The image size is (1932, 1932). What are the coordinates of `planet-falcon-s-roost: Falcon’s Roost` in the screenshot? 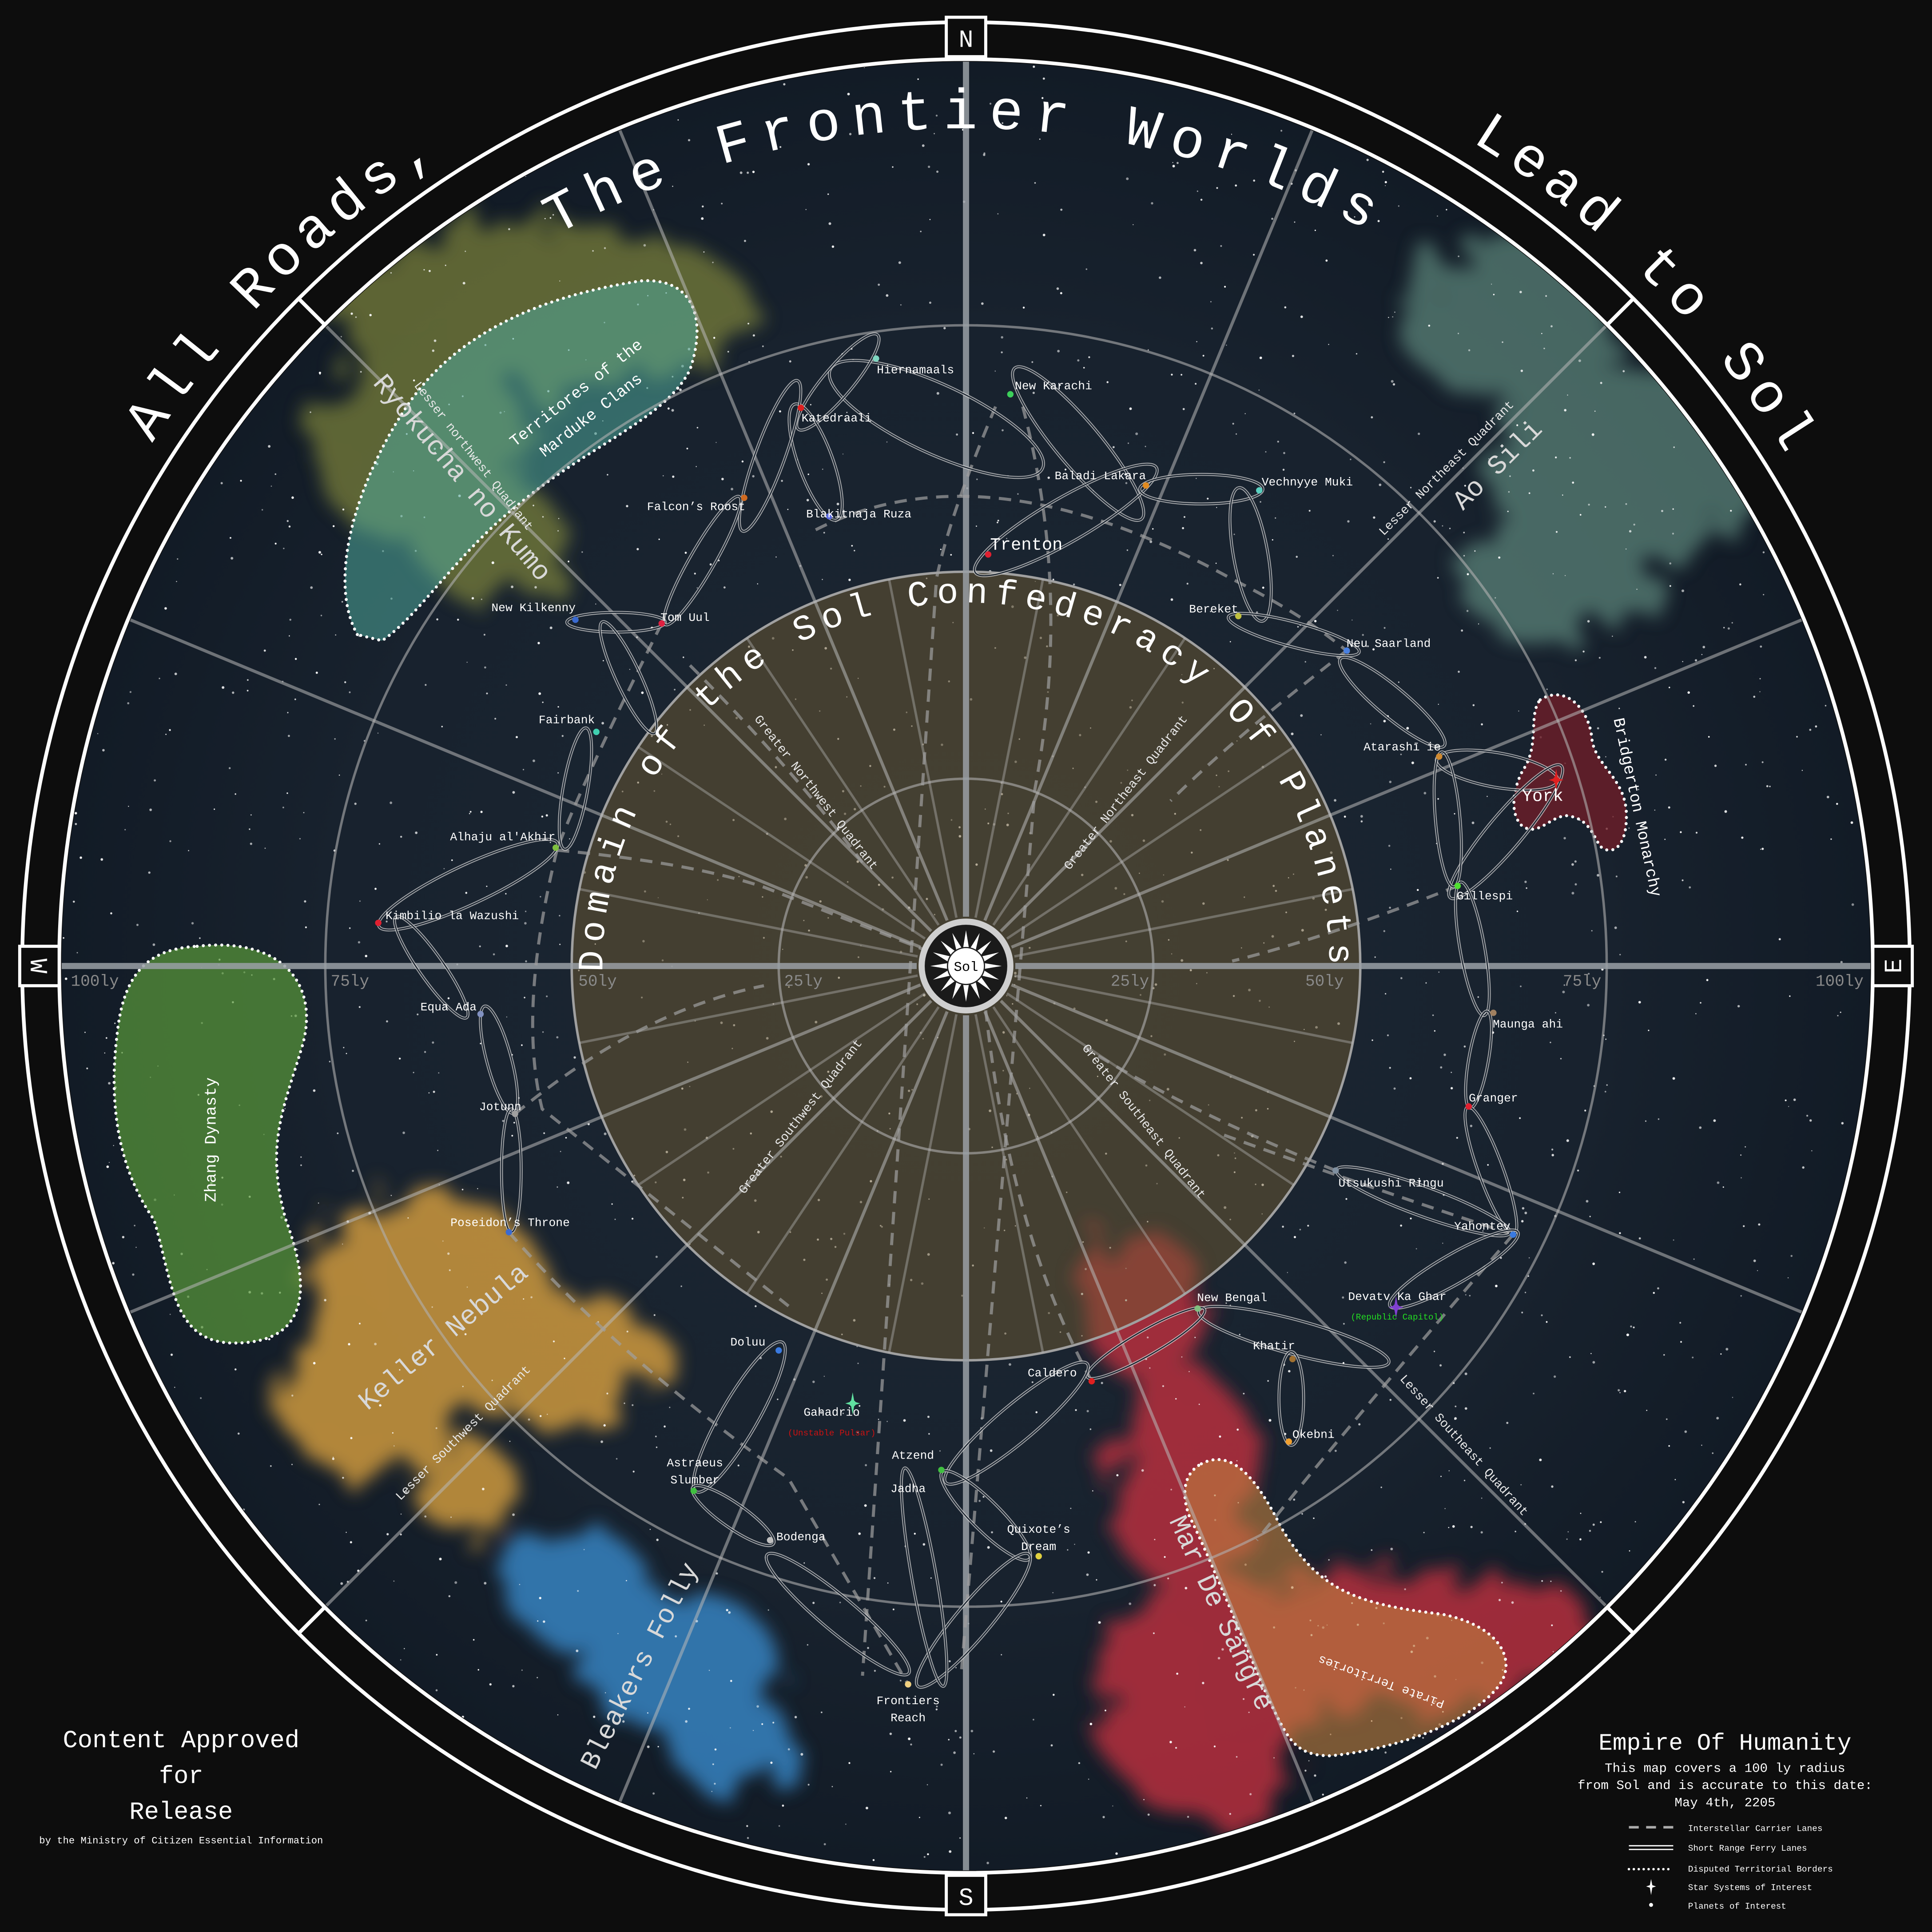 It's located at (697, 504).